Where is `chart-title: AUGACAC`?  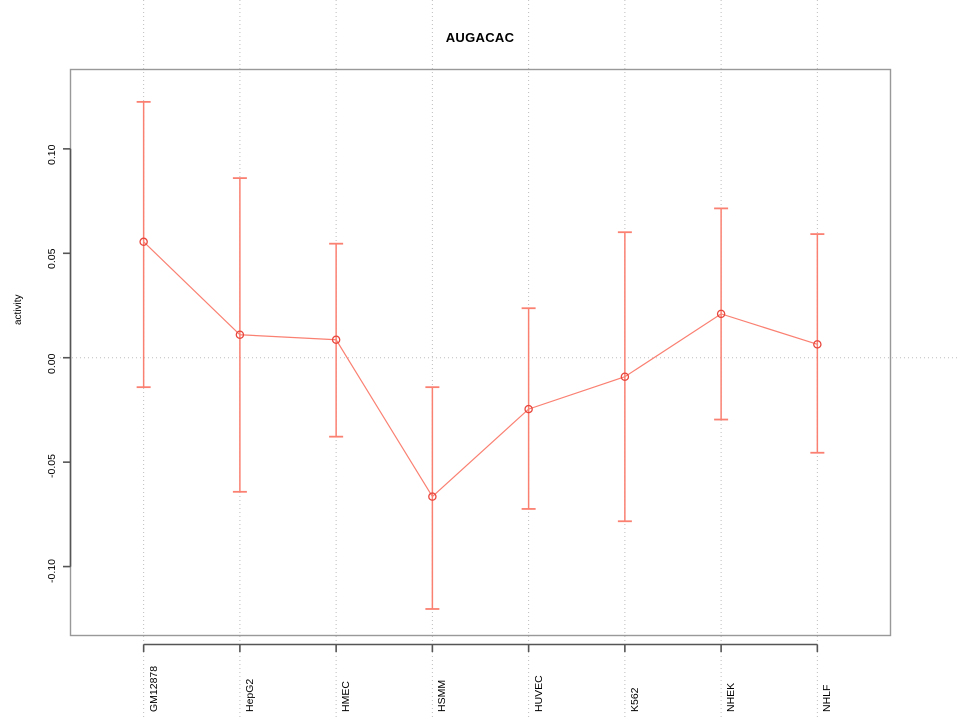
chart-title: AUGACAC is located at coordinates (480, 37).